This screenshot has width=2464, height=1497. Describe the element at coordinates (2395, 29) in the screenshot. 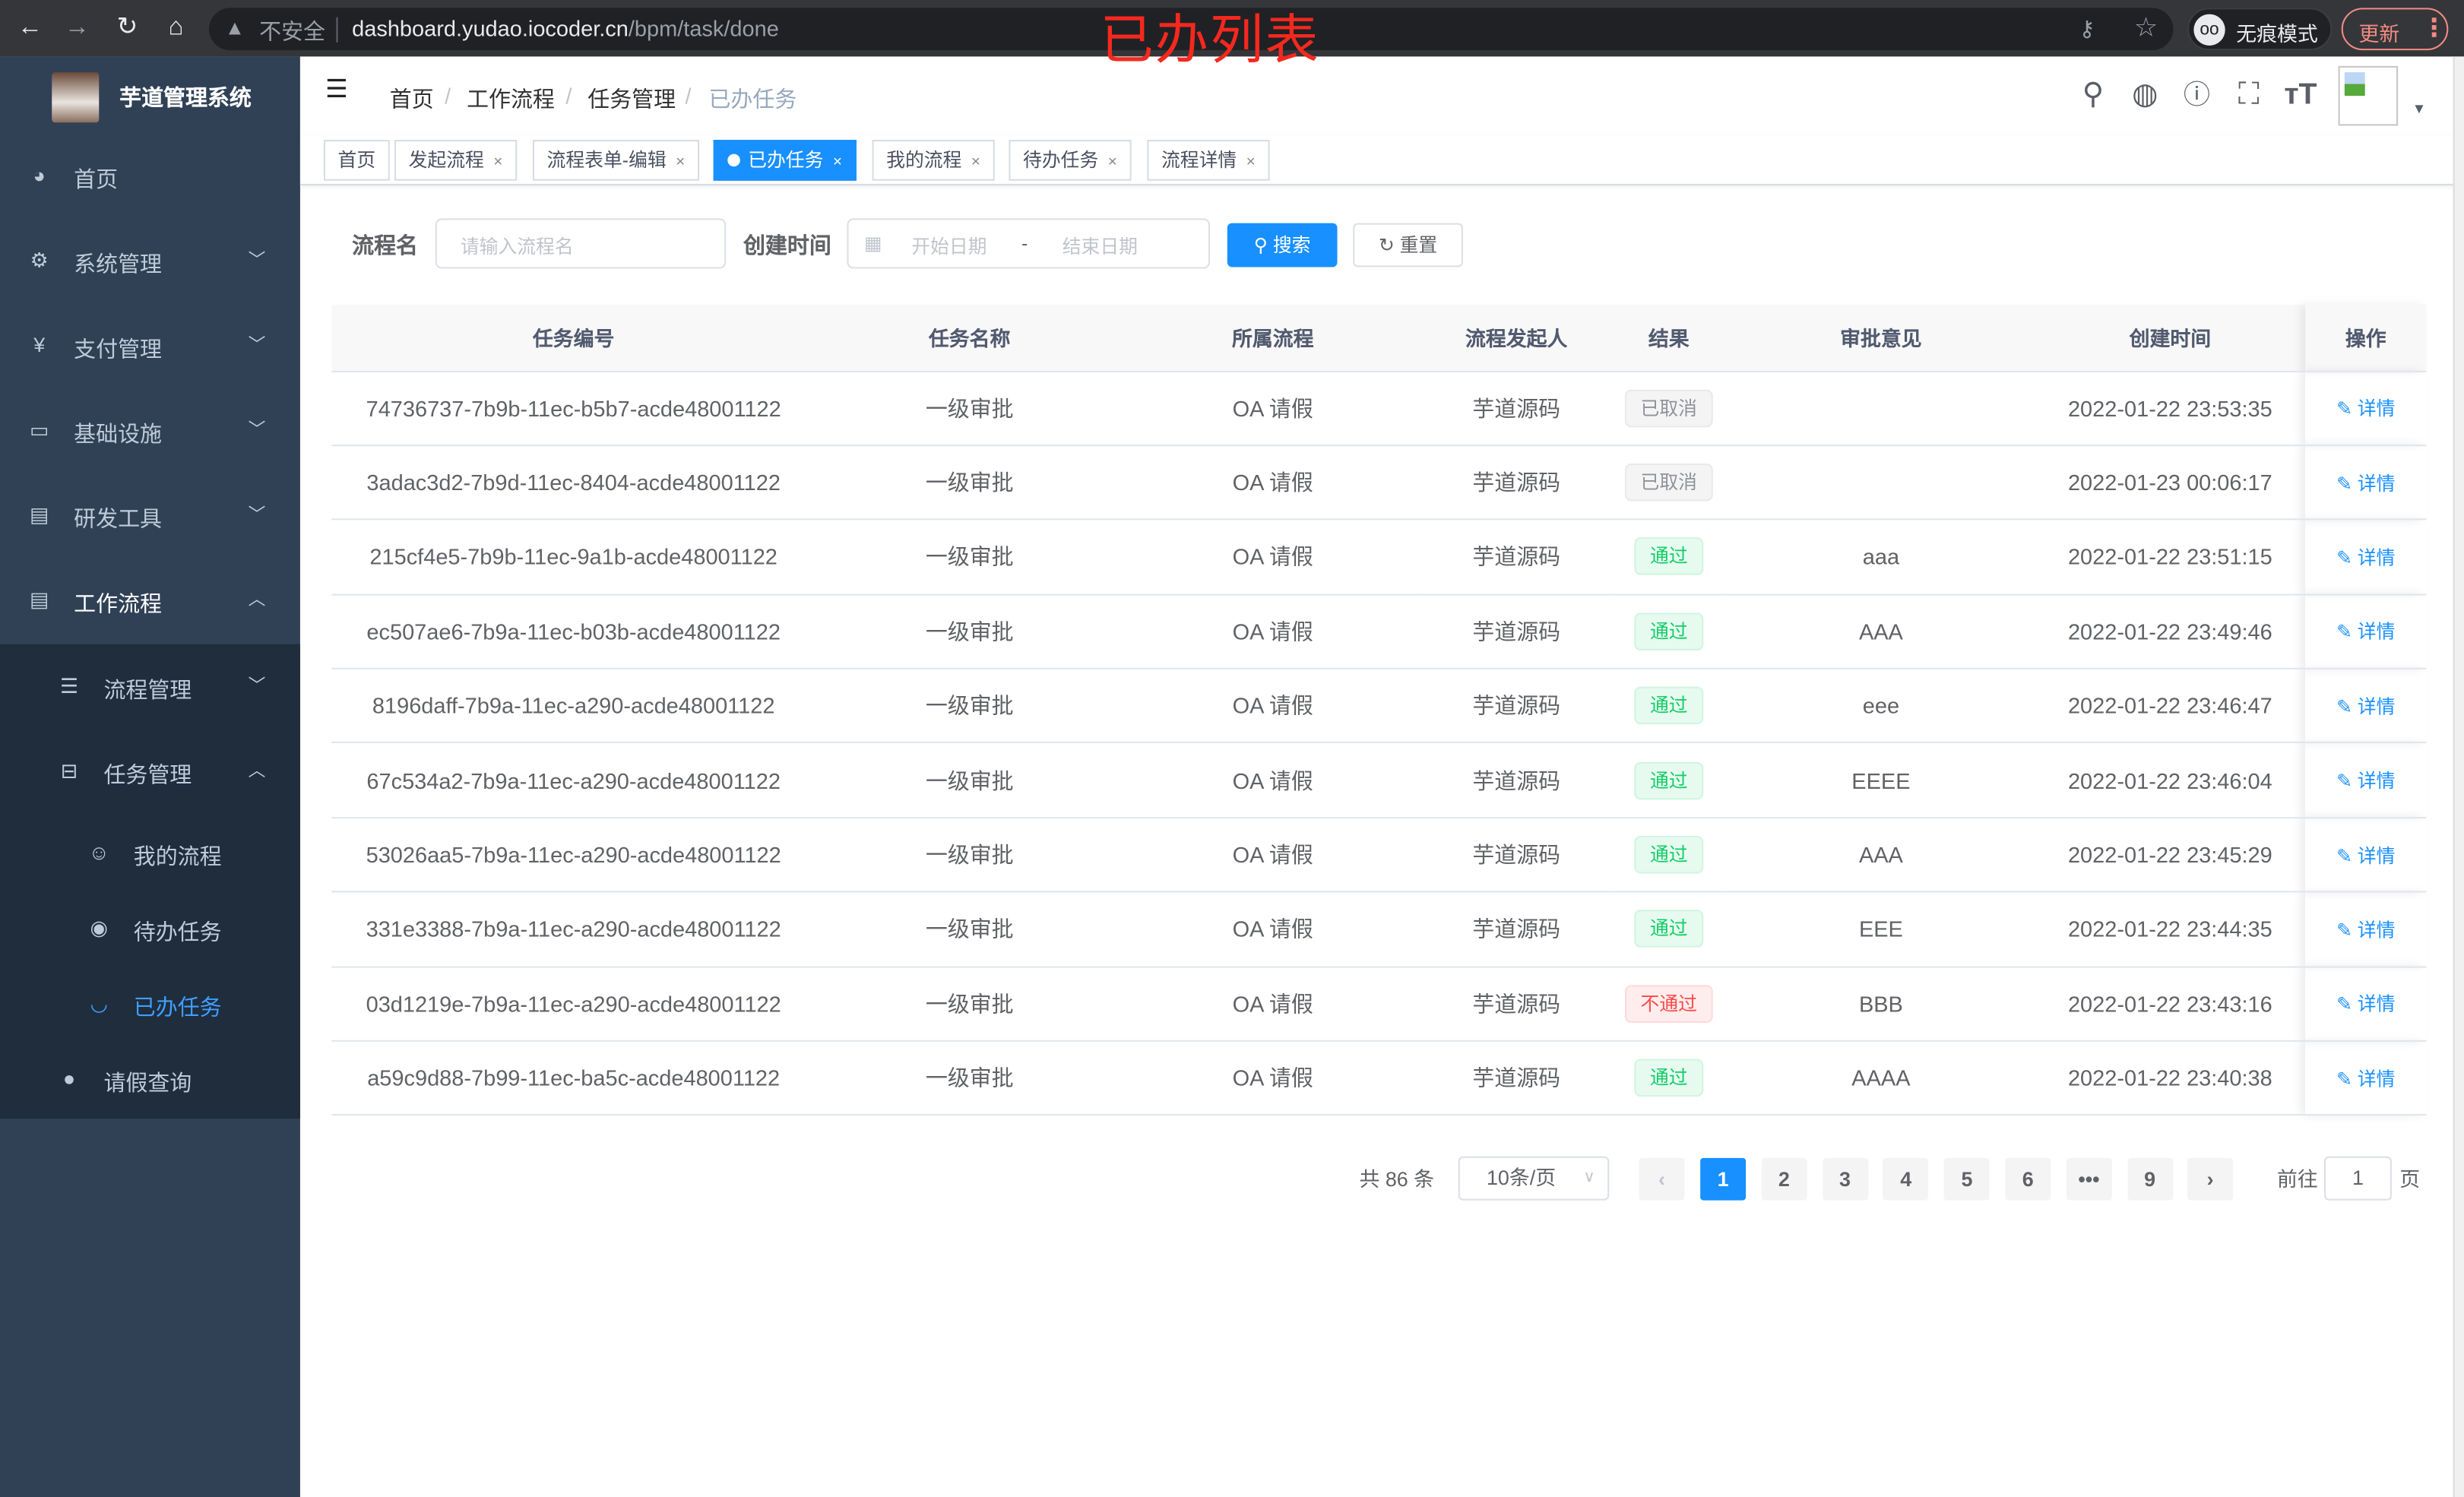

I see `update-button: 更新 ⋮` at that location.